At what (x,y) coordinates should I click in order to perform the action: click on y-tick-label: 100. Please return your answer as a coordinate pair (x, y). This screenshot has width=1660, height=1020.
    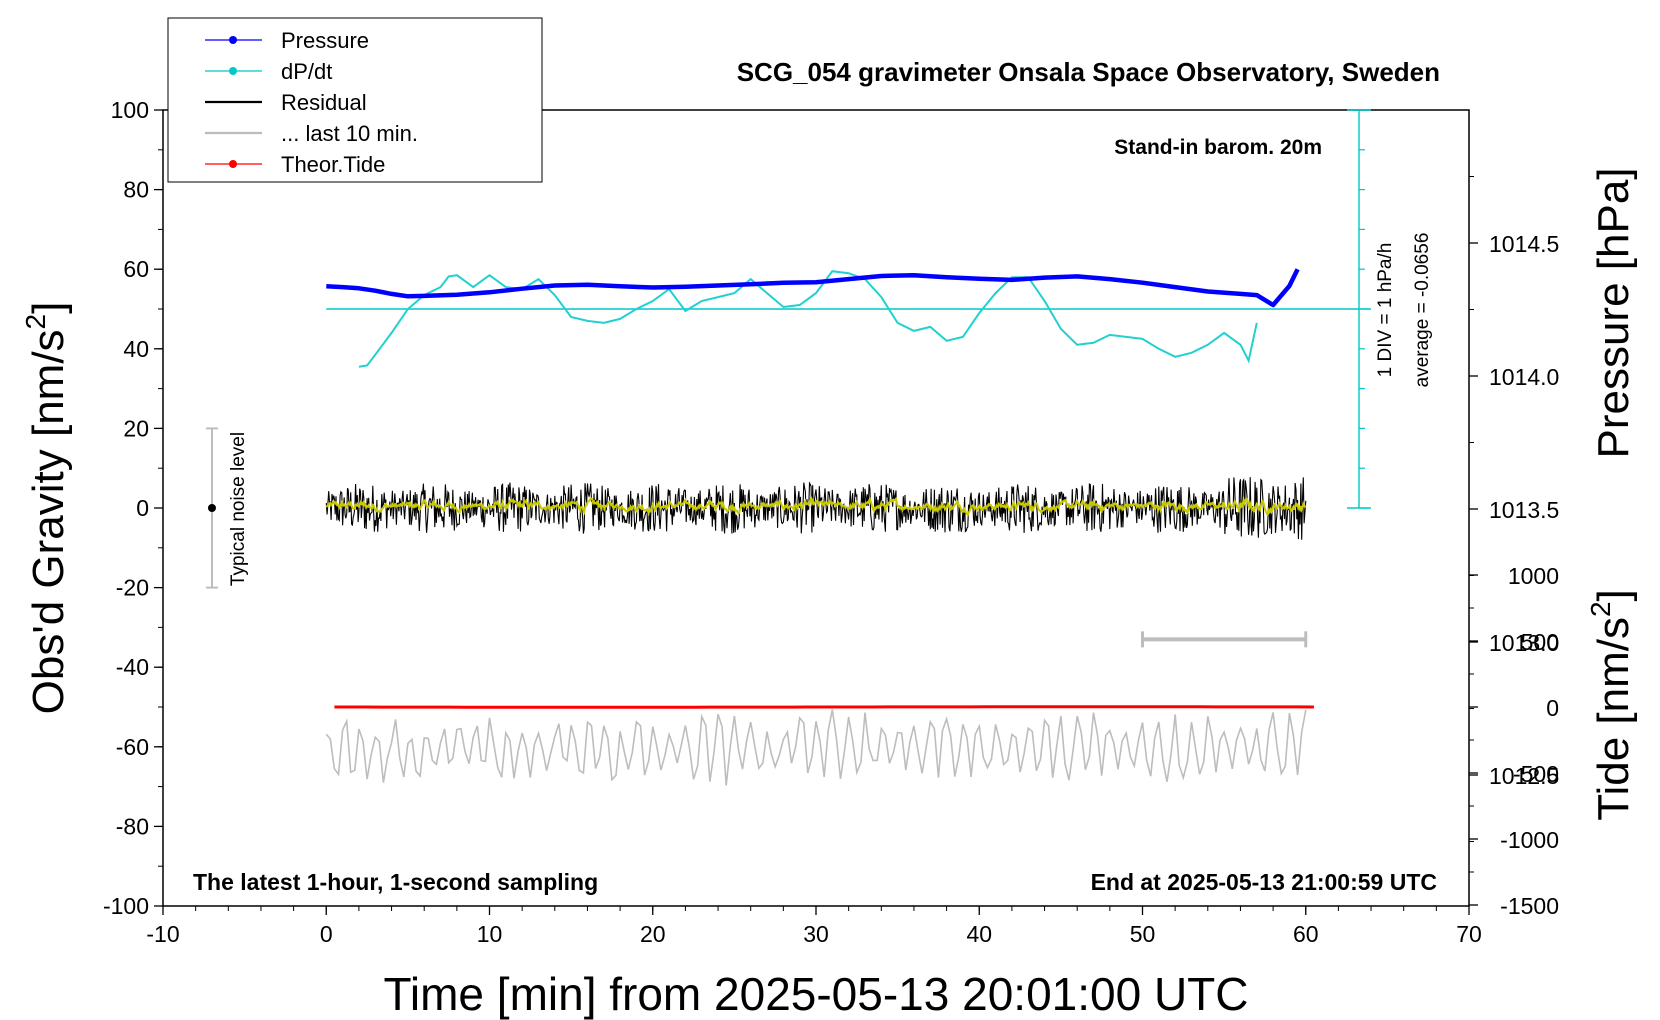
    Looking at the image, I should click on (130, 110).